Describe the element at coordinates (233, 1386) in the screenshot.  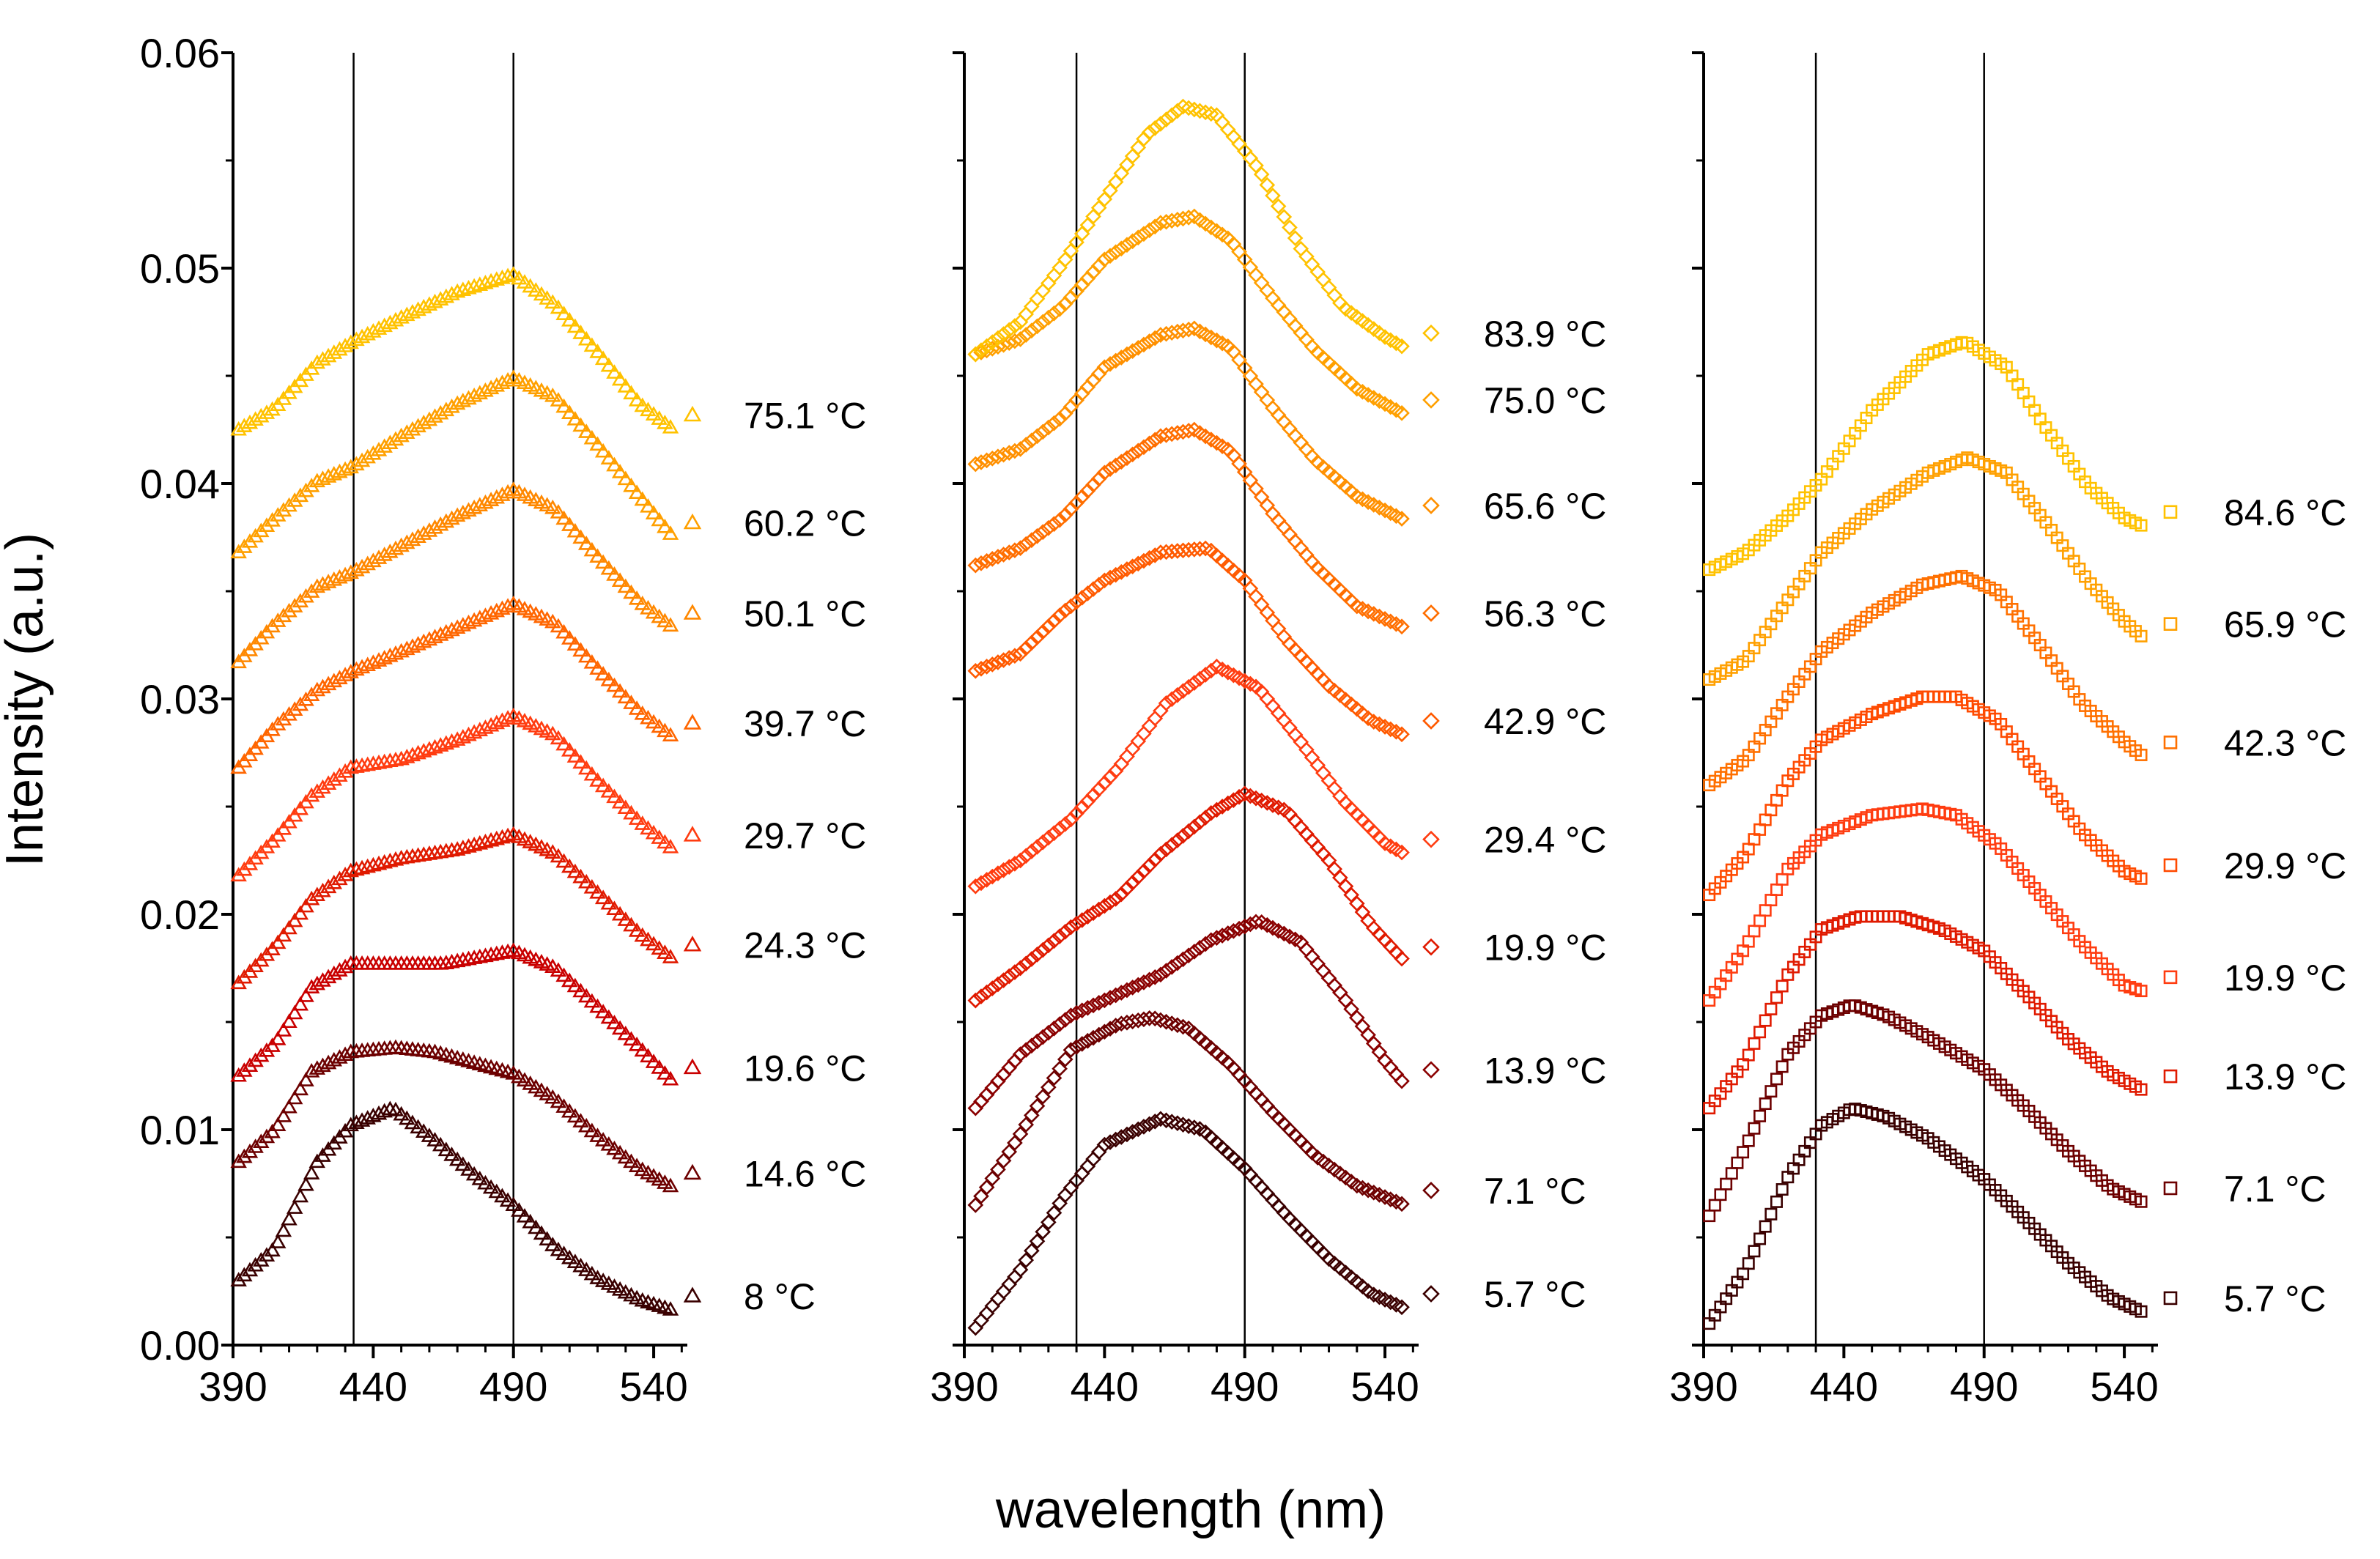
I see `x-tick-label: 390` at that location.